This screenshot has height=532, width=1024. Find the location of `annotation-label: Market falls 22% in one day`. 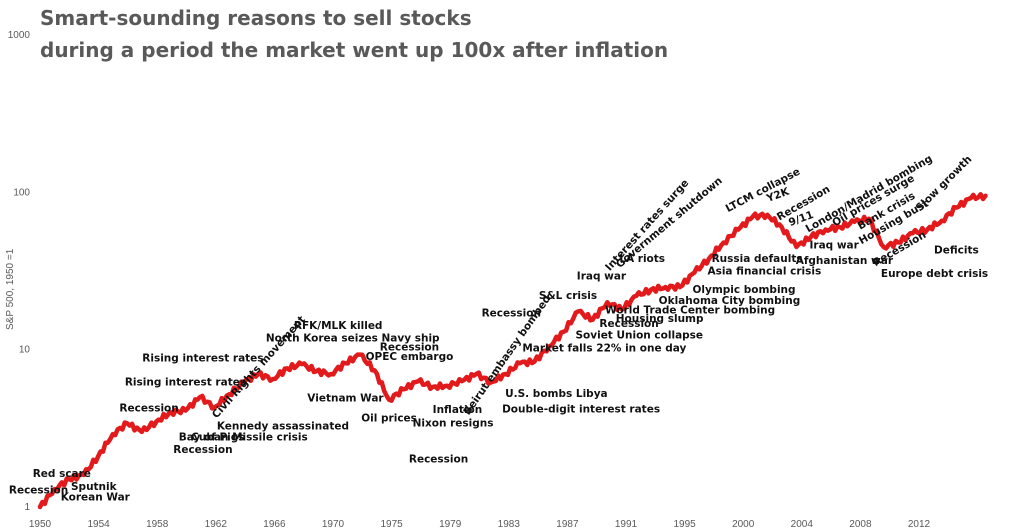

annotation-label: Market falls 22% in one day is located at coordinates (604, 349).